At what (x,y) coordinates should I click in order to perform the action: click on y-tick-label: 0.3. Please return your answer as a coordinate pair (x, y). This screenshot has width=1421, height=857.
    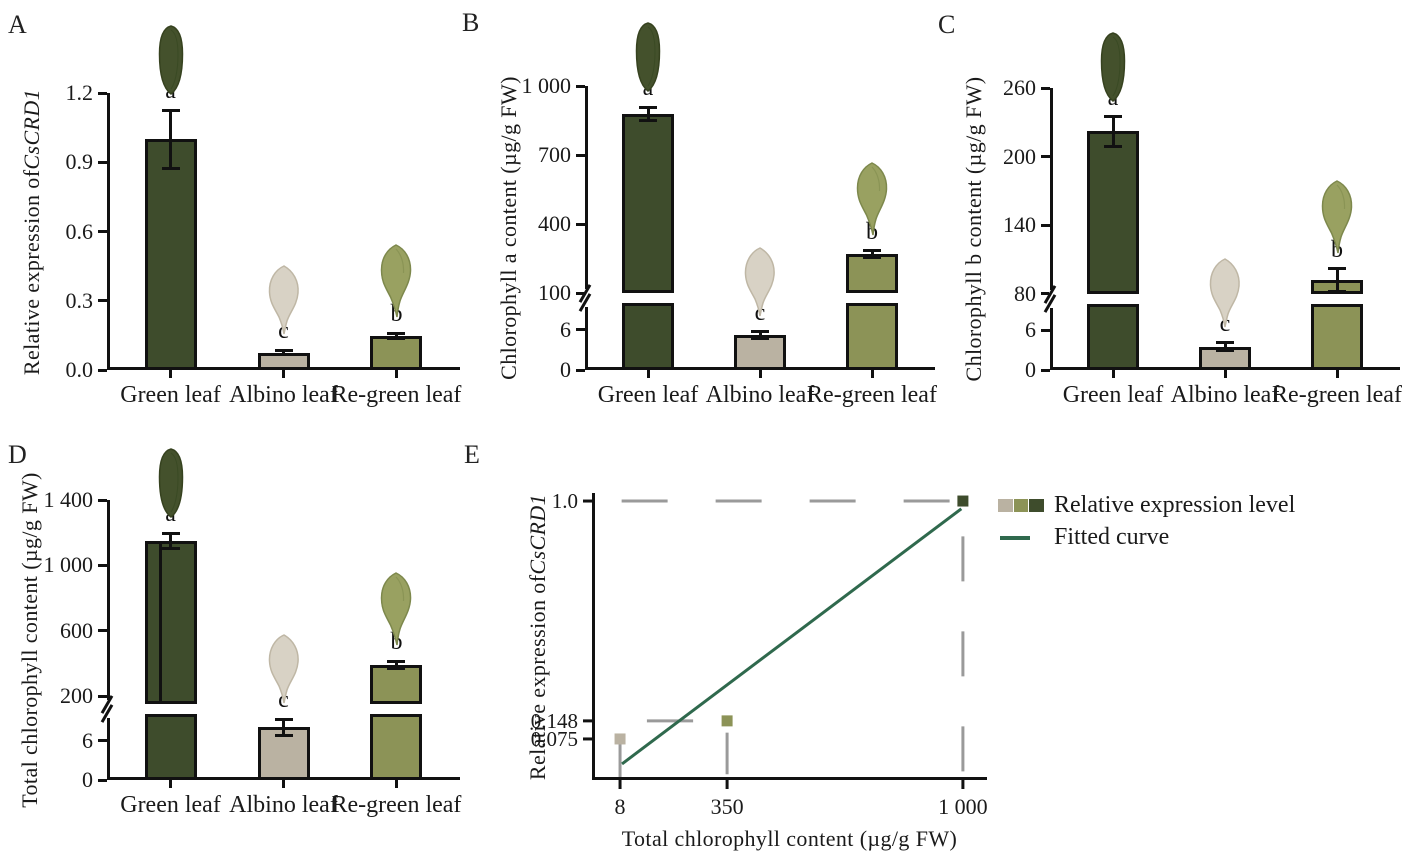
    Looking at the image, I should click on (79, 300).